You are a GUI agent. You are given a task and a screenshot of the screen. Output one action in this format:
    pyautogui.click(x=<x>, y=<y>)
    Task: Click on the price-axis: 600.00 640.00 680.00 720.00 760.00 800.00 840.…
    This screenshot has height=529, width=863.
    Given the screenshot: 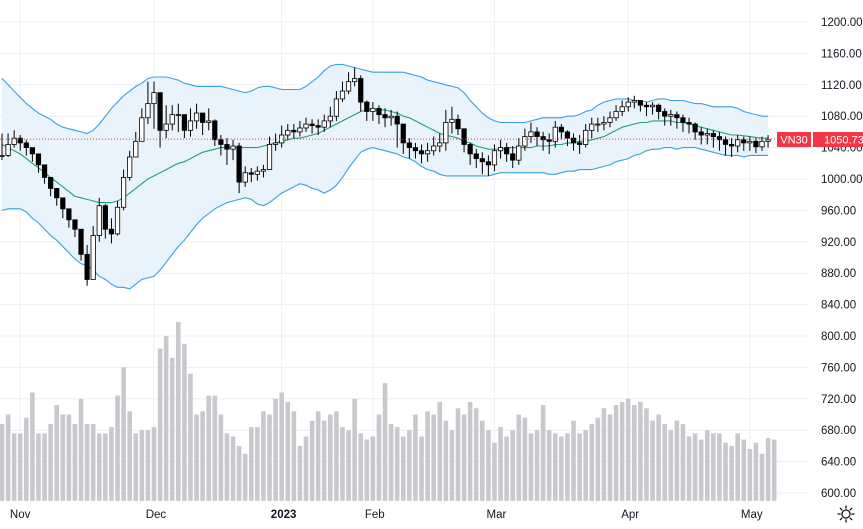 What is the action you would take?
    pyautogui.click(x=842, y=258)
    